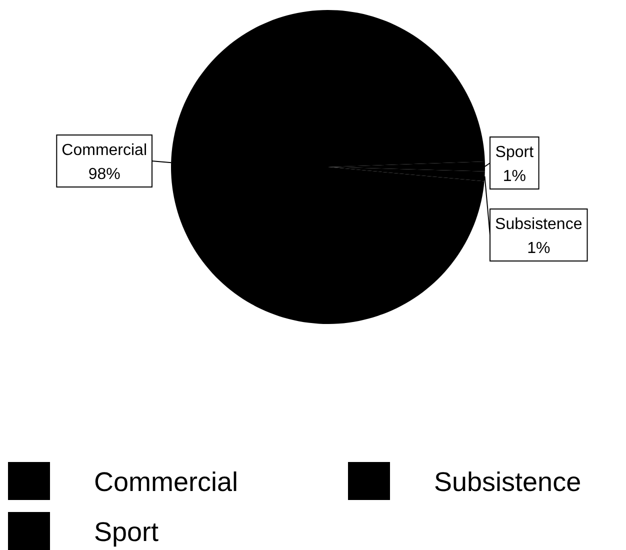 The image size is (626, 550). What do you see at coordinates (166, 482) in the screenshot?
I see `legend-label: Commercial` at bounding box center [166, 482].